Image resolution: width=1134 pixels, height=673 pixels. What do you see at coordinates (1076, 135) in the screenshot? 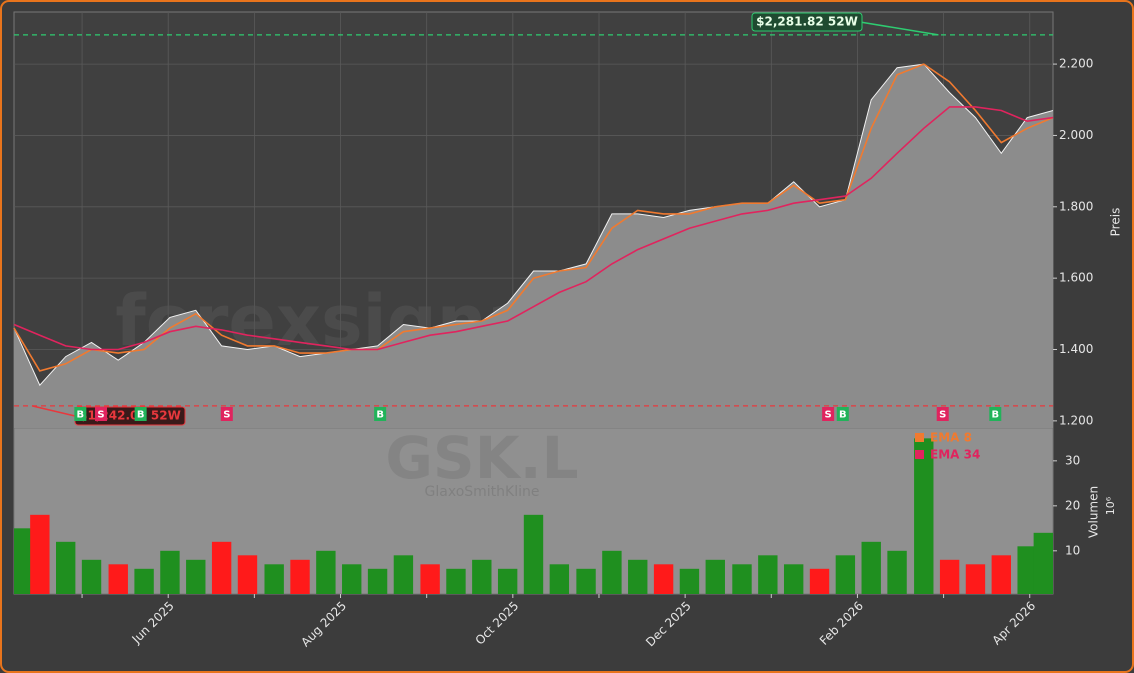
I see `y-tick-label: 2.000` at bounding box center [1076, 135].